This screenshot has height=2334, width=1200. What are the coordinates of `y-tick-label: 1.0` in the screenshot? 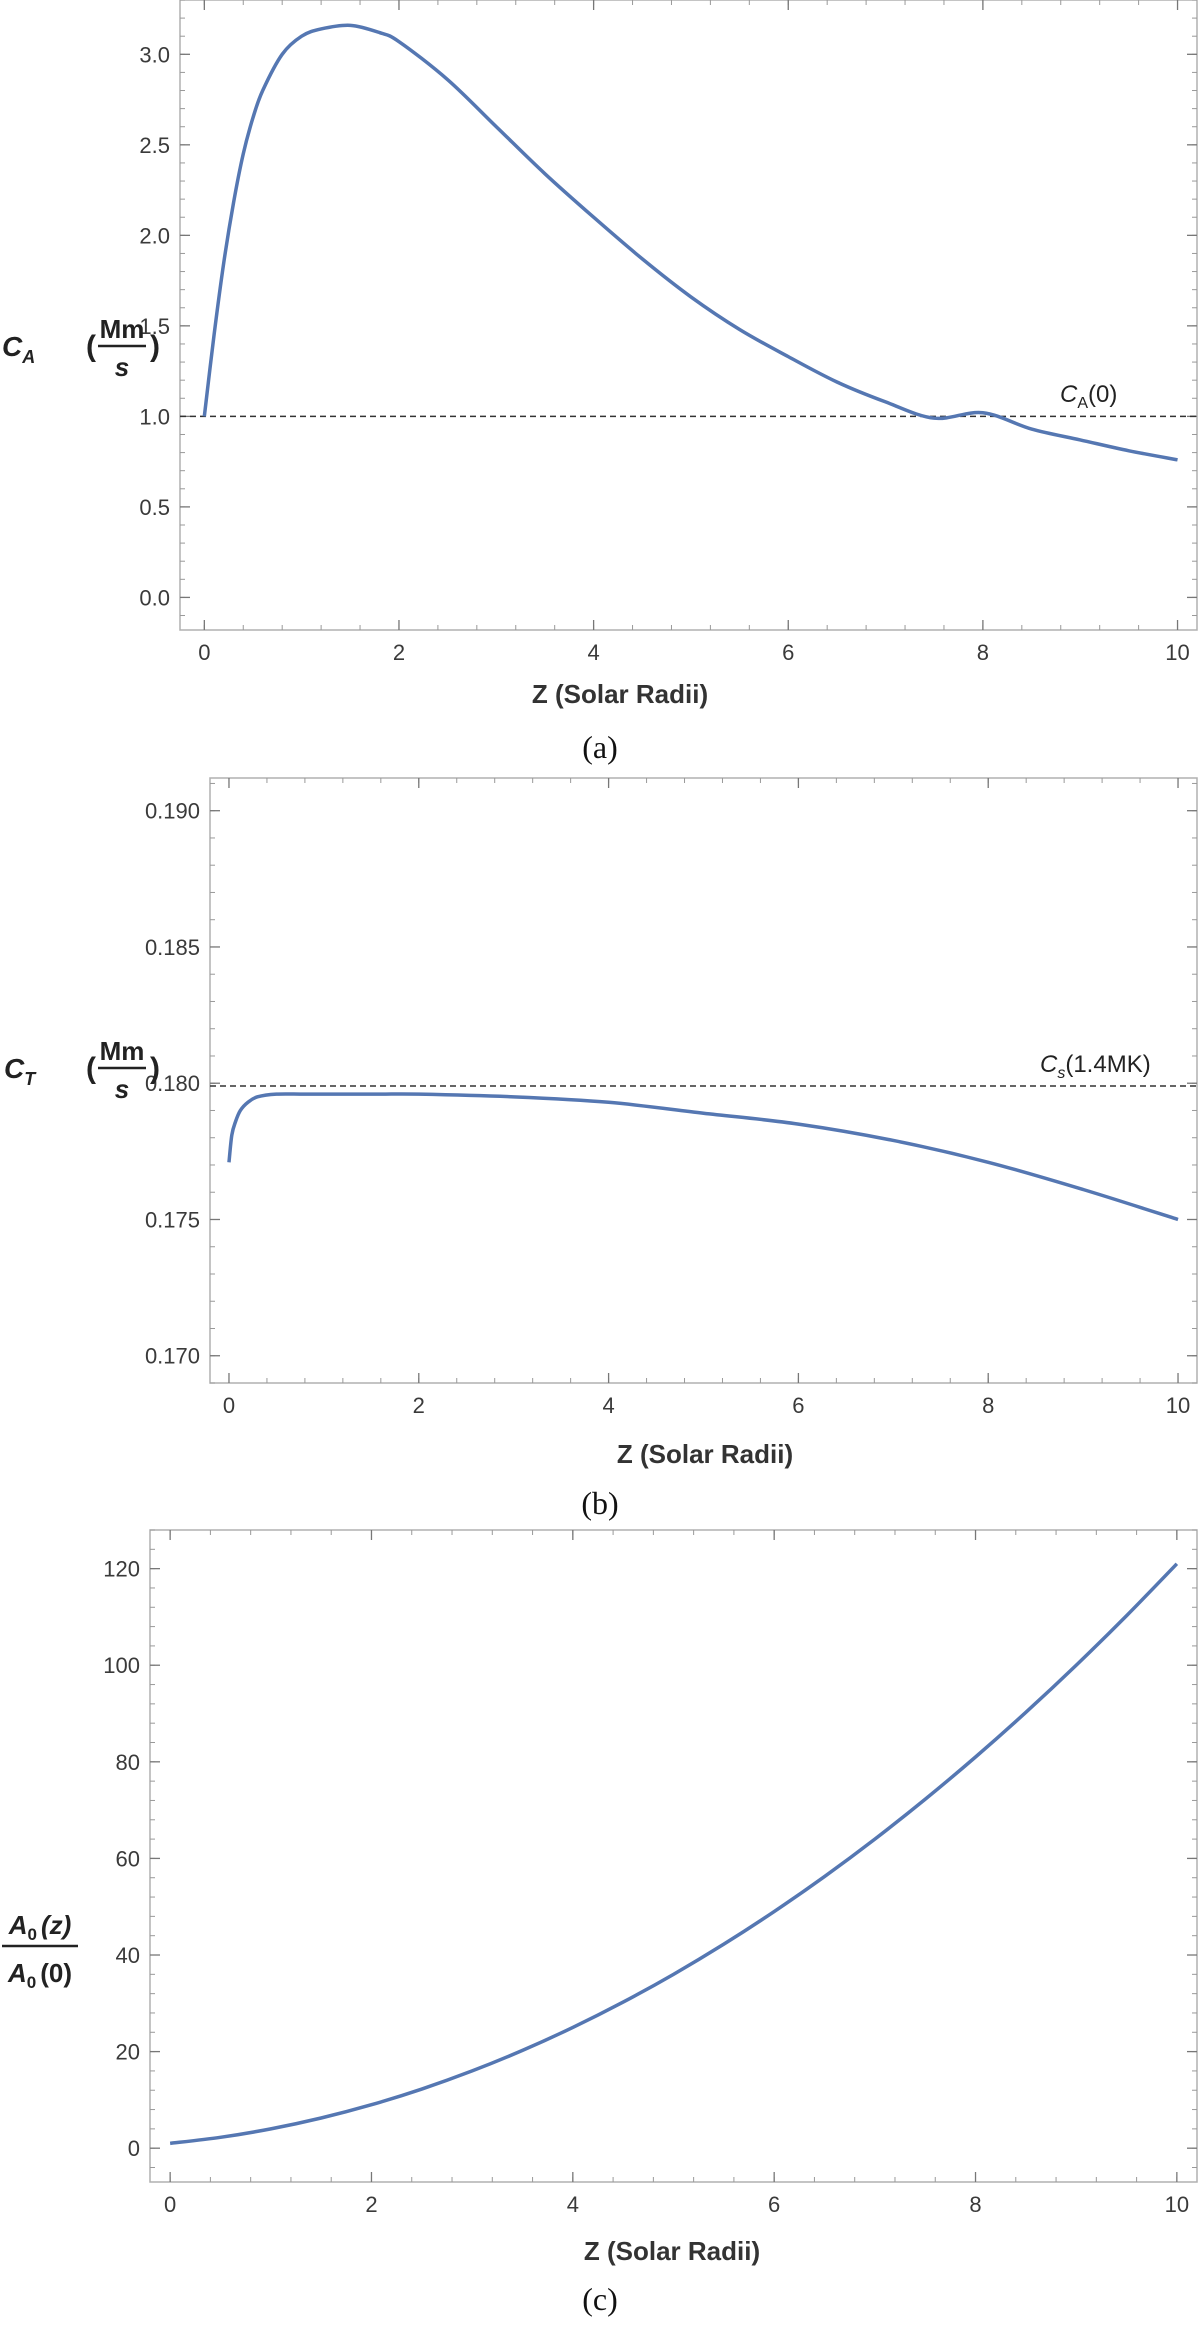 It's located at (154, 416).